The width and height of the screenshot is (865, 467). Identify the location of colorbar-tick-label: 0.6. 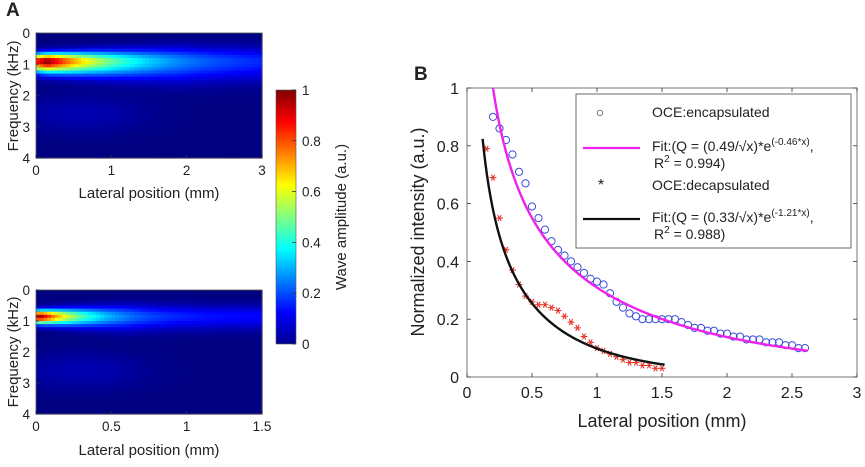
(311, 192).